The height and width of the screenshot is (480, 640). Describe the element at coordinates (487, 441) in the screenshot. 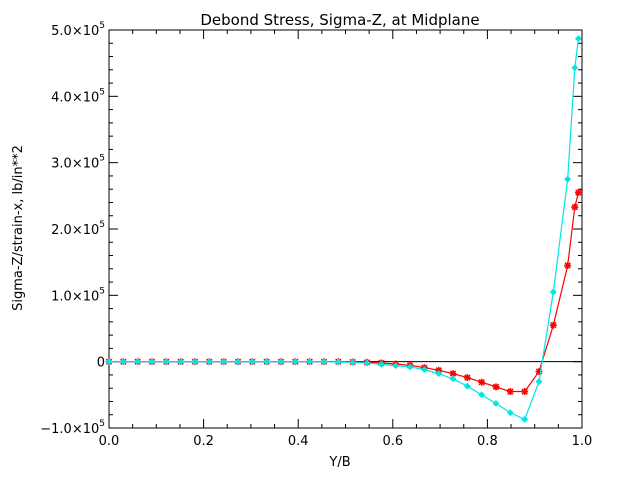

I see `x-tick-label: 0.8` at that location.